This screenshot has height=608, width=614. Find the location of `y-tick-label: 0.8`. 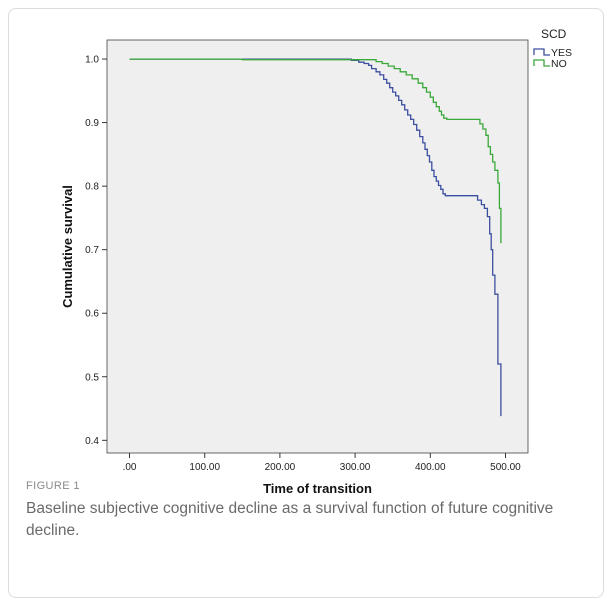

y-tick-label: 0.8 is located at coordinates (92, 187).